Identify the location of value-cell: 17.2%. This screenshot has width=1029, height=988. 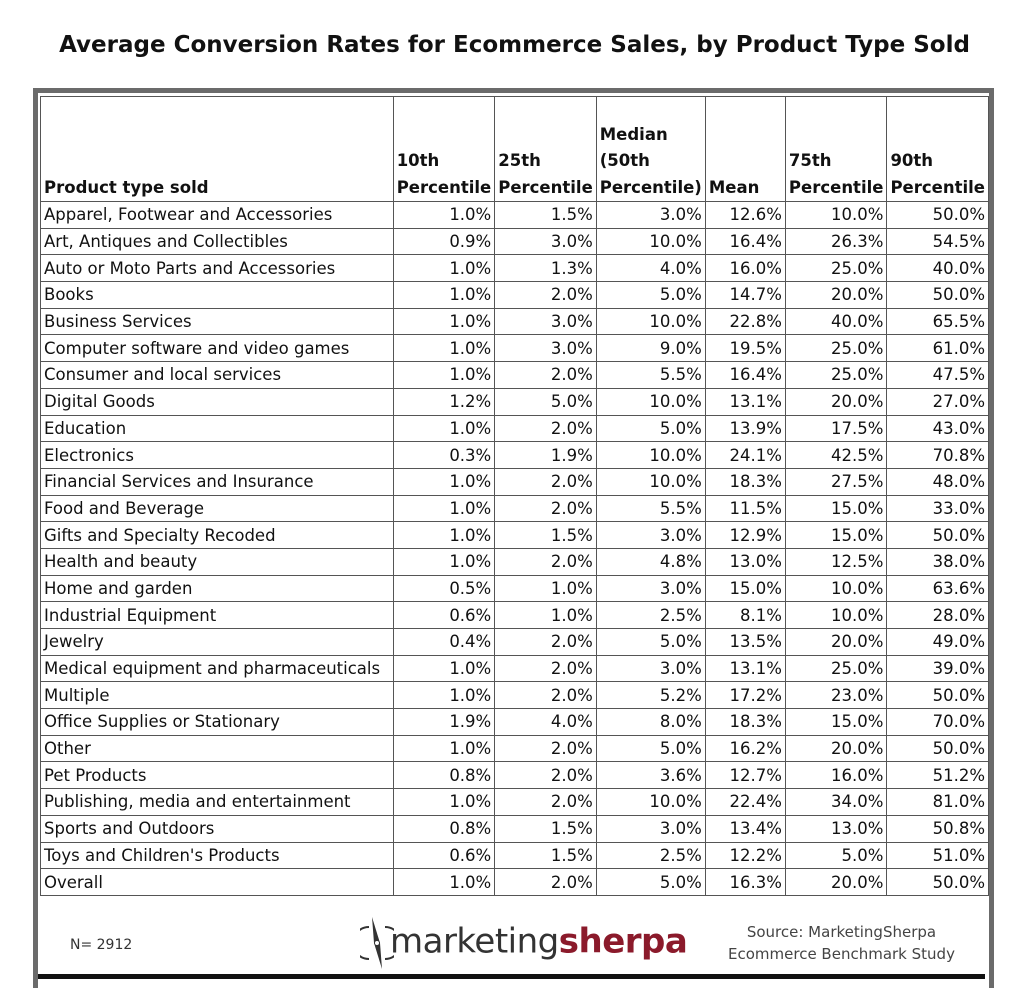
(745, 695).